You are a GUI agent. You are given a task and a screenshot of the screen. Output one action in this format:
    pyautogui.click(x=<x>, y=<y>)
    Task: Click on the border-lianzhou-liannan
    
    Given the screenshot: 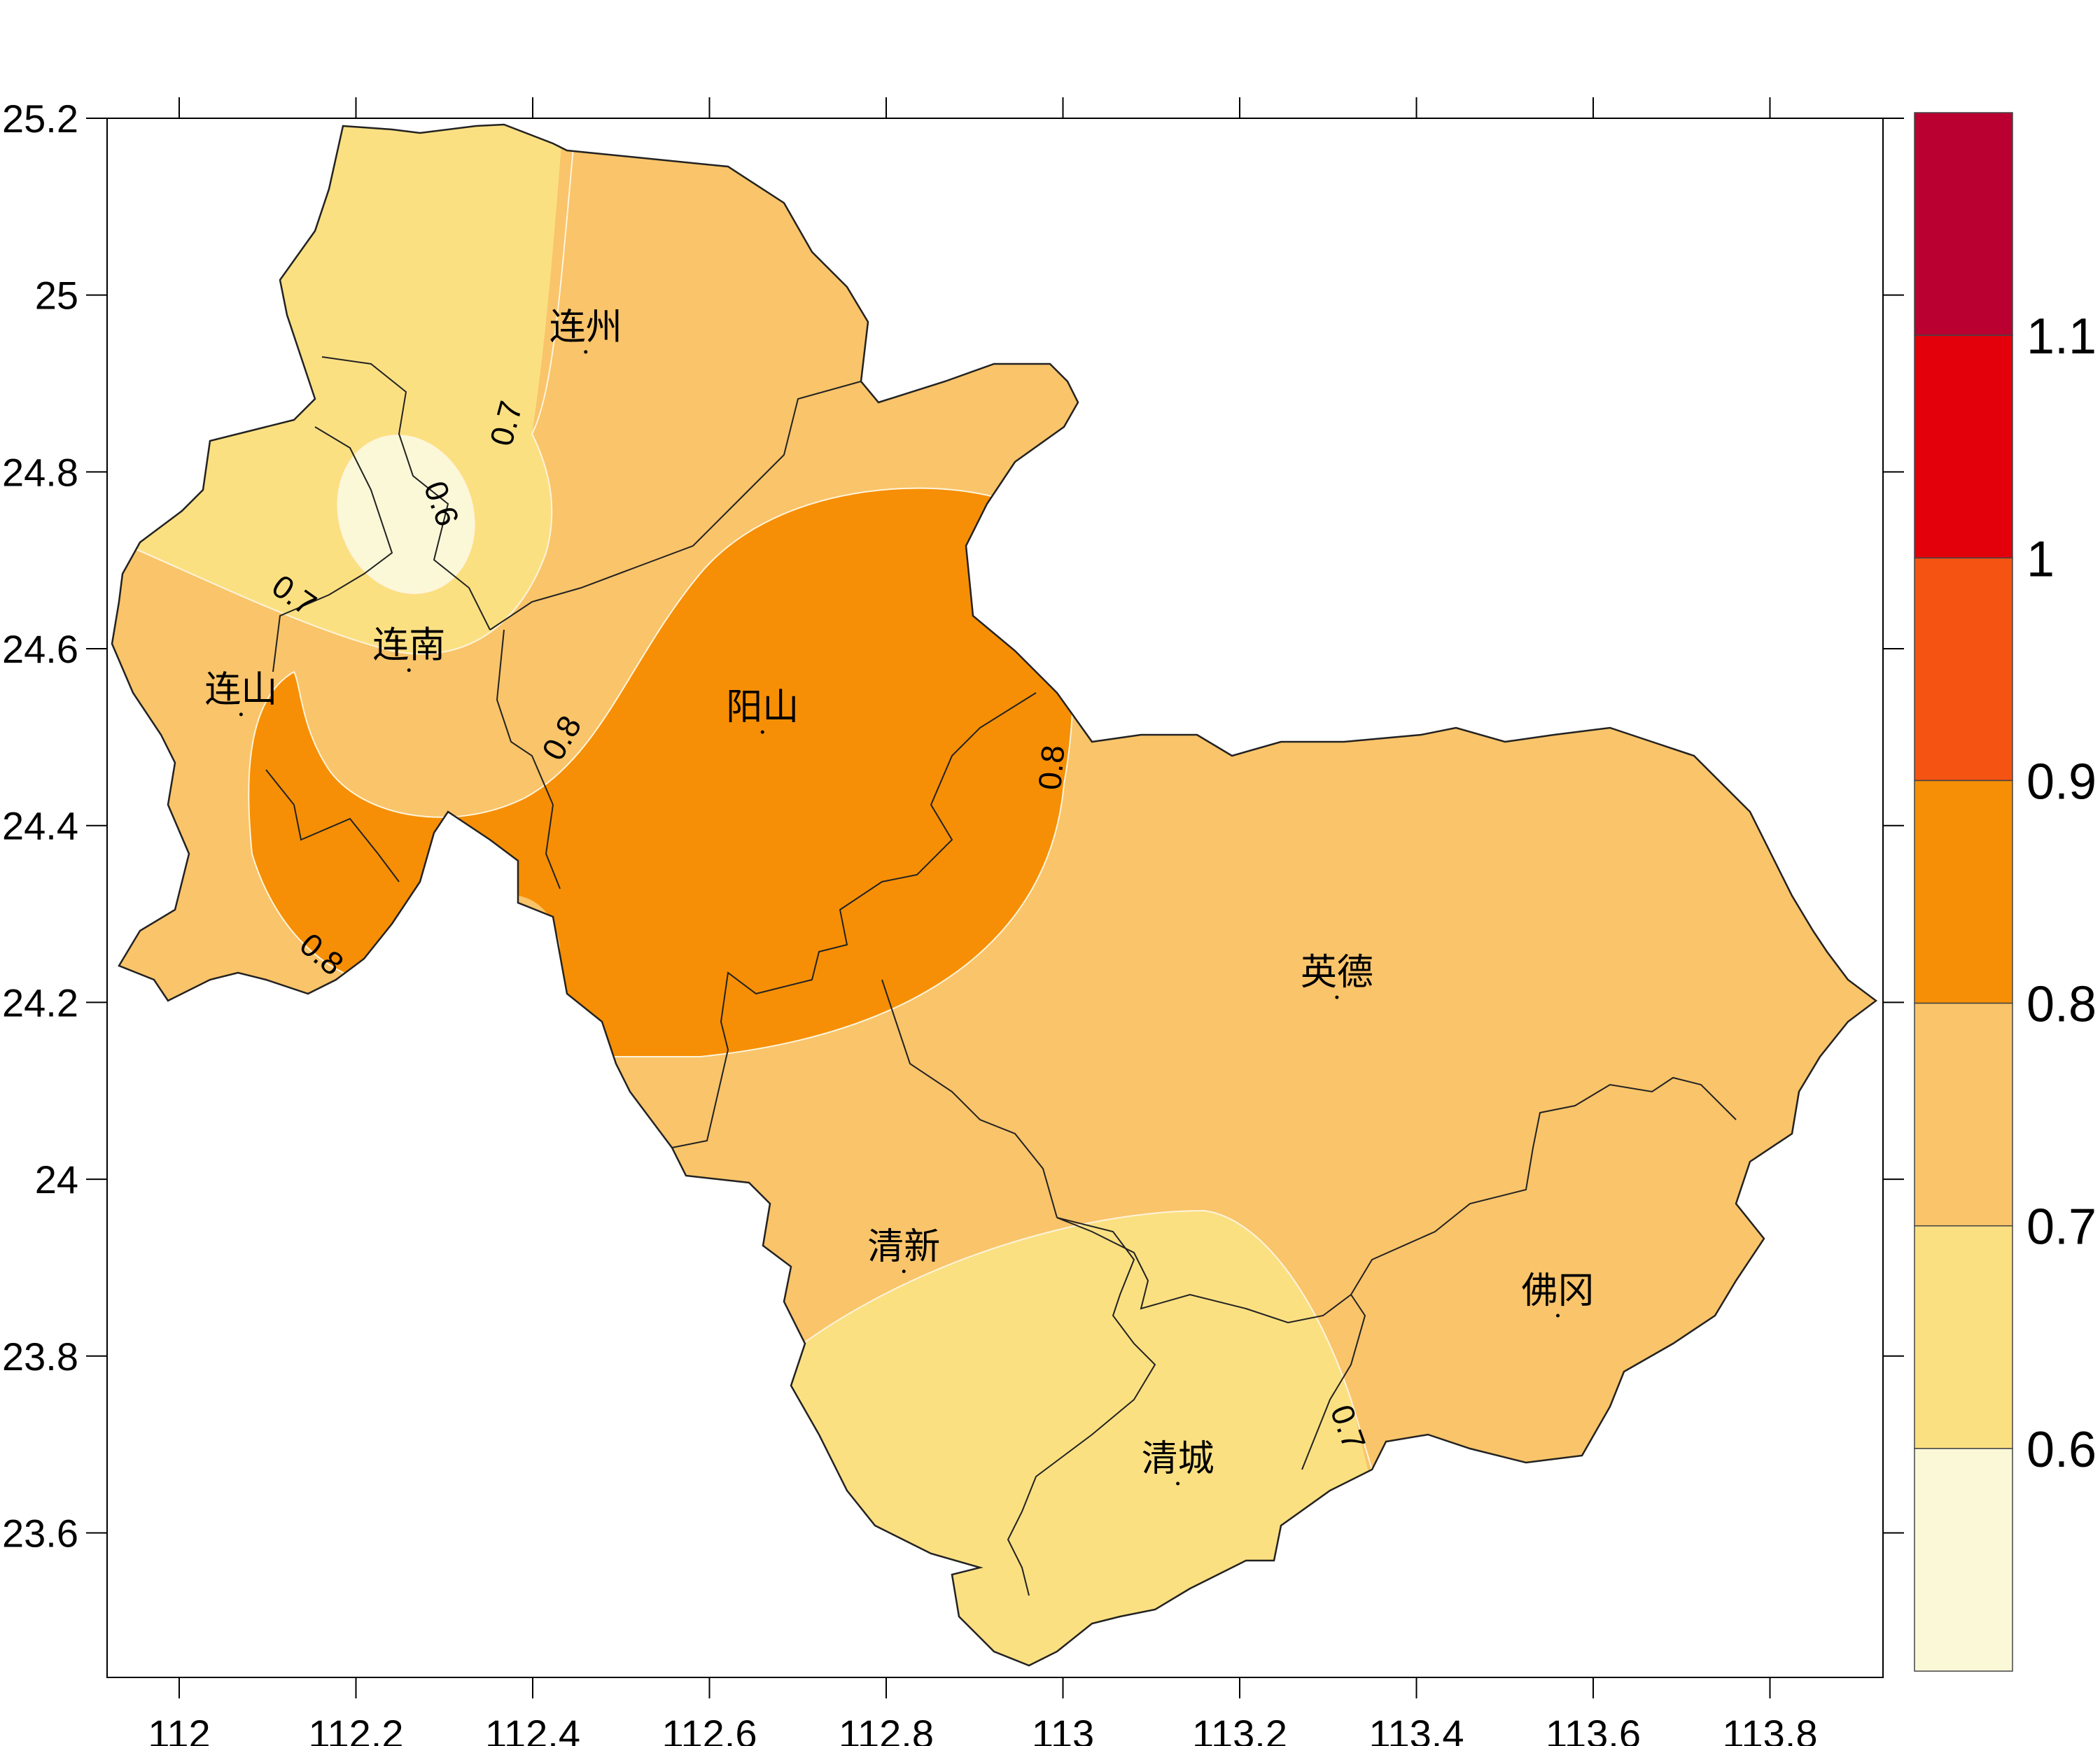 What is the action you would take?
    pyautogui.click(x=406, y=494)
    